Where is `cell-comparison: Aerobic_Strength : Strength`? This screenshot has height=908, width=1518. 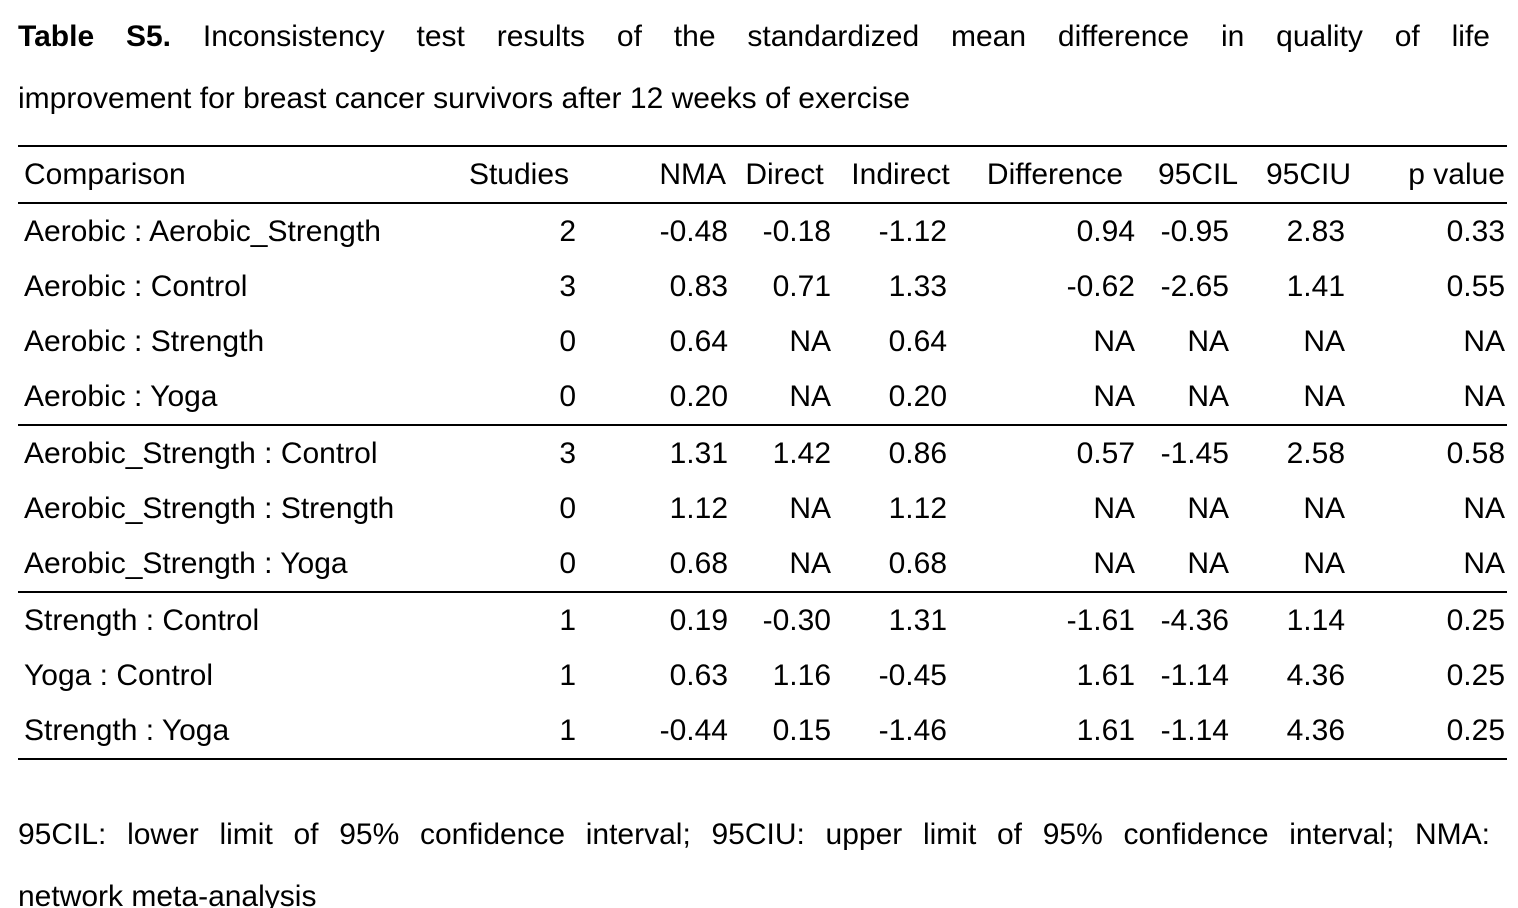
cell-comparison: Aerobic_Strength : Strength is located at coordinates (209, 508).